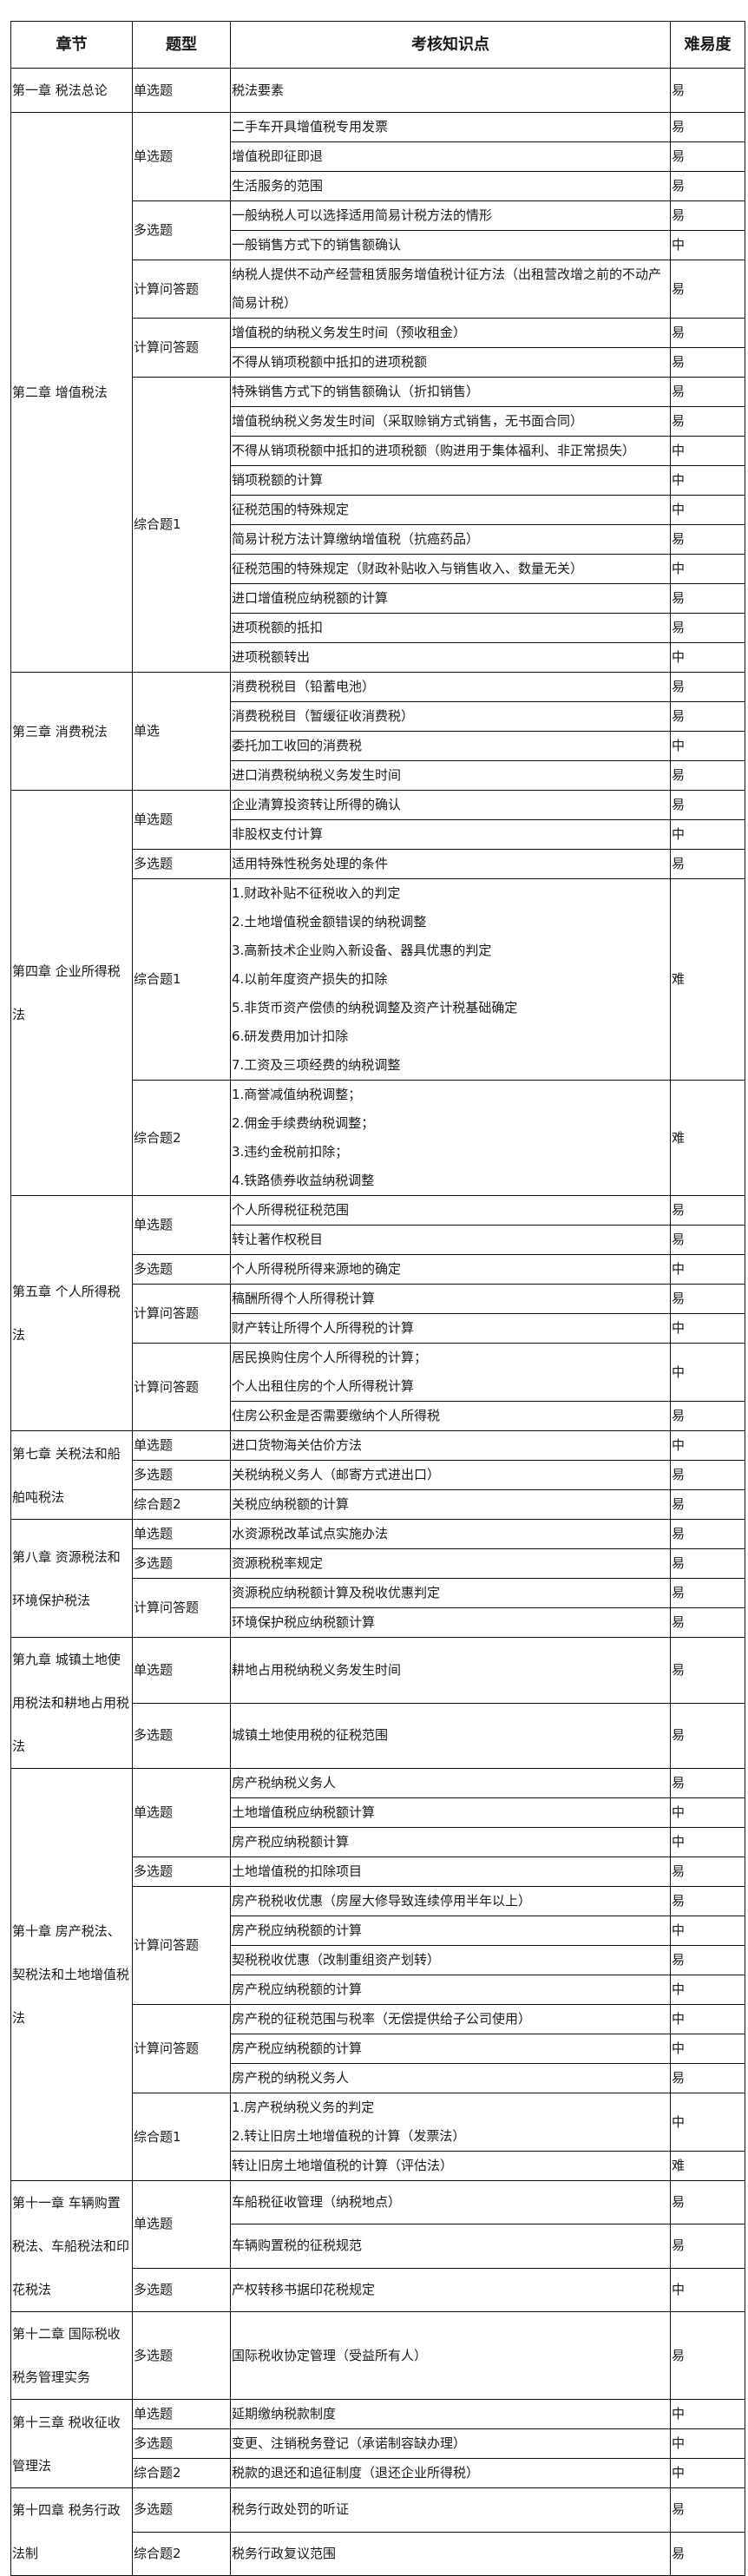  I want to click on knowledge-point-line: 适用特殊性税务处理的条件, so click(310, 863).